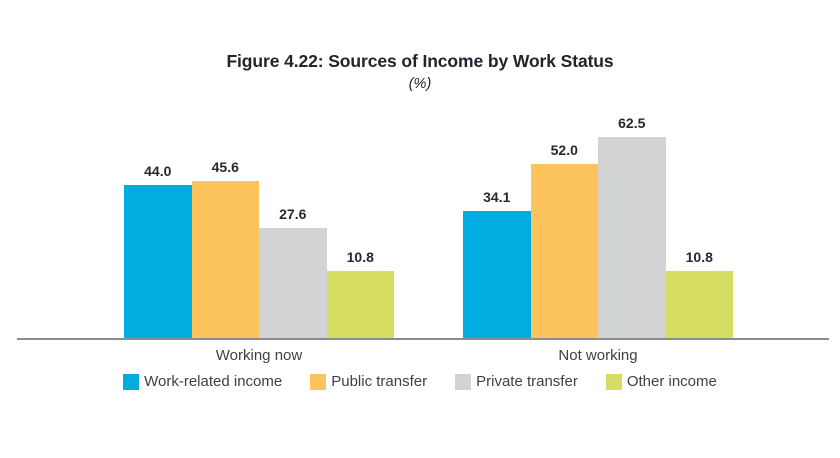 This screenshot has width=840, height=458. I want to click on legend-label: Private transfer, so click(527, 381).